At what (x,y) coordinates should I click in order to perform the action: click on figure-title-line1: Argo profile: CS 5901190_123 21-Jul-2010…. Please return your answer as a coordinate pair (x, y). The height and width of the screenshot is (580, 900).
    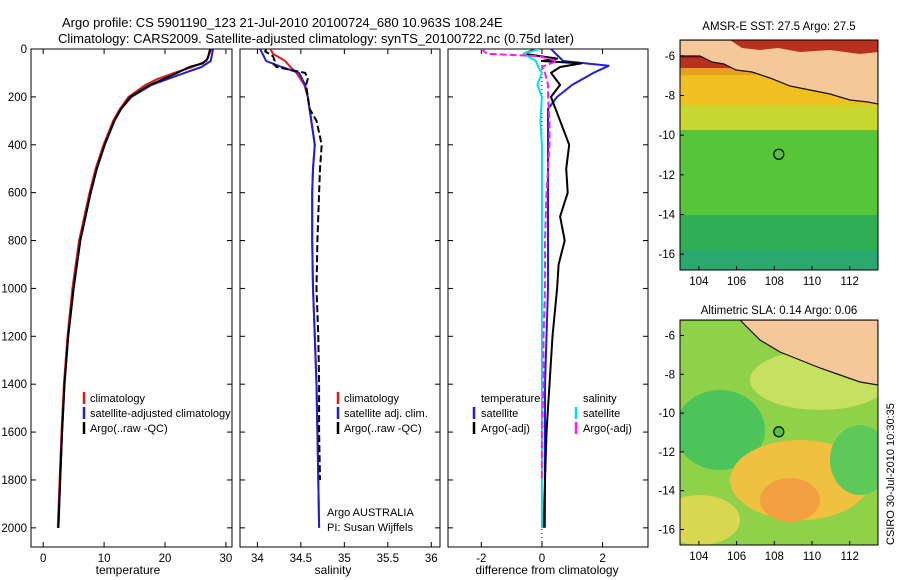
    Looking at the image, I should click on (282, 22).